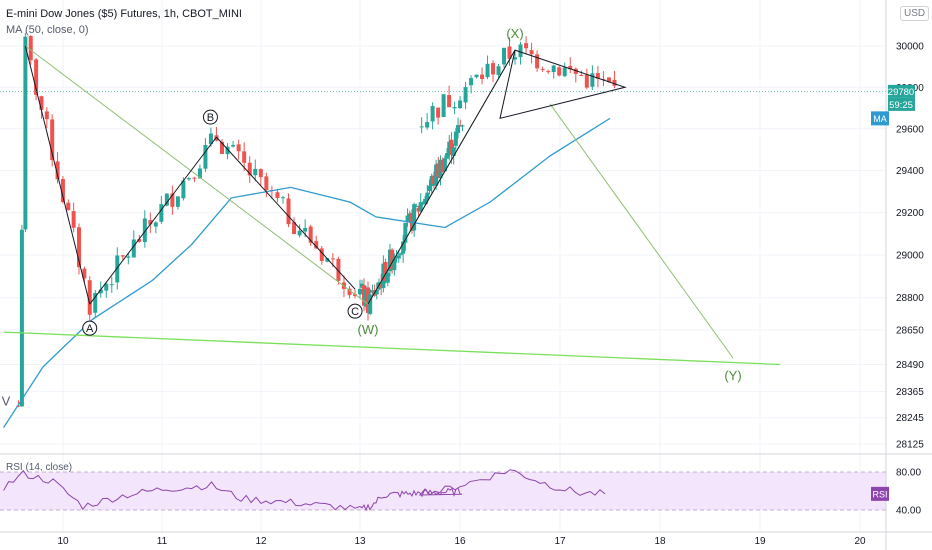 The width and height of the screenshot is (932, 550). I want to click on price-tick-label: 28245, so click(910, 418).